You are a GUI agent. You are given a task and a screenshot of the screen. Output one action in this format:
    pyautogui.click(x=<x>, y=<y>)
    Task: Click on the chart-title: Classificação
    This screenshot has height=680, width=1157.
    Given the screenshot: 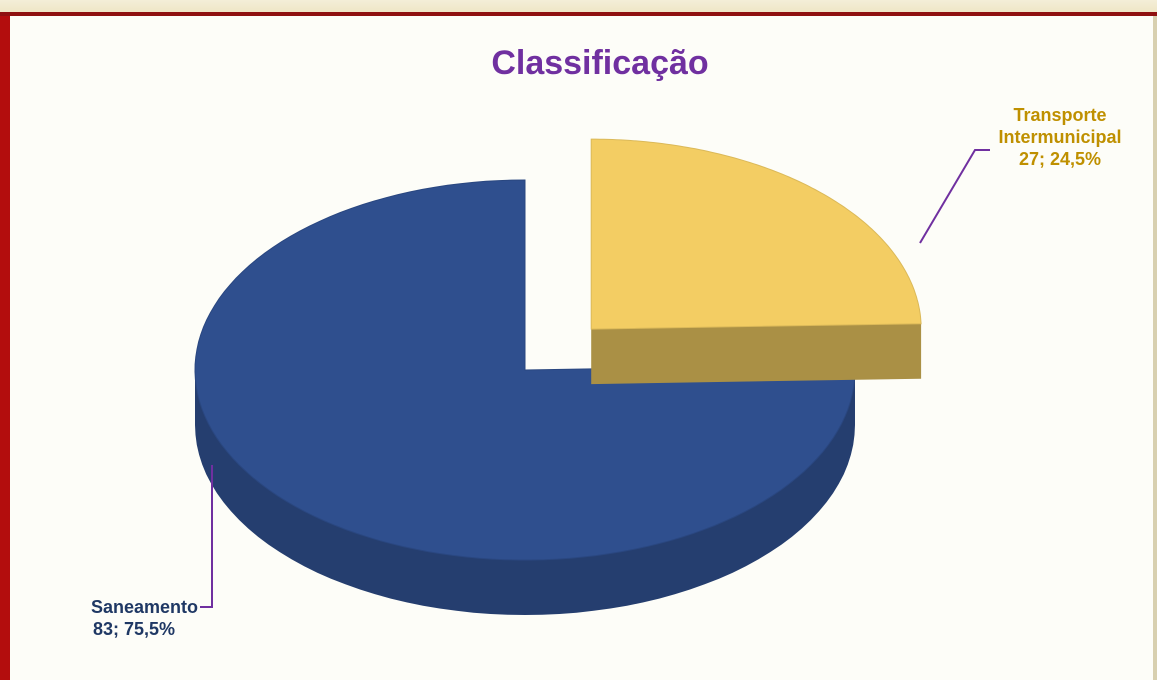 What is the action you would take?
    pyautogui.click(x=599, y=63)
    